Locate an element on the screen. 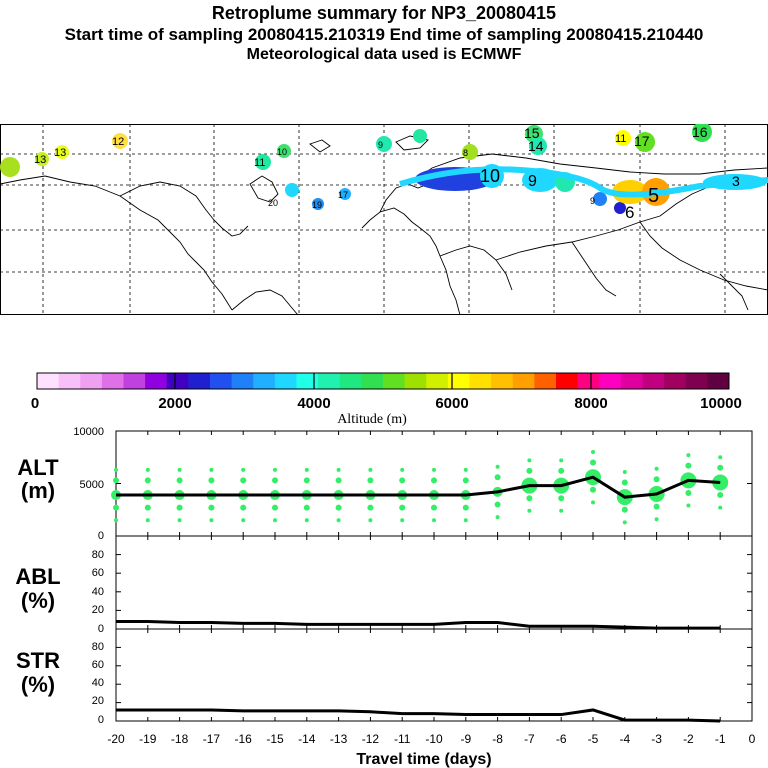 This screenshot has height=768, width=768. colorbar-cells is located at coordinates (383, 381).